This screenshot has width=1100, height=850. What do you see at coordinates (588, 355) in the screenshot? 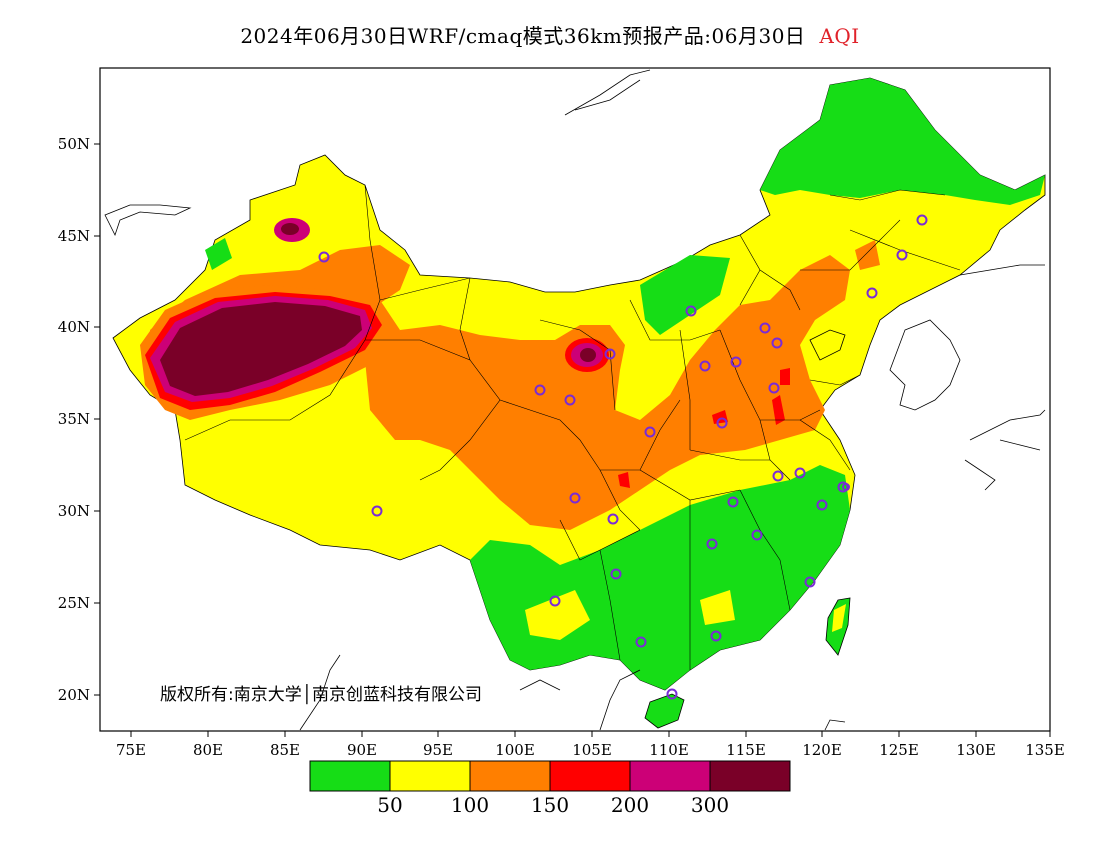
I see `hotspot-ningxia-core` at bounding box center [588, 355].